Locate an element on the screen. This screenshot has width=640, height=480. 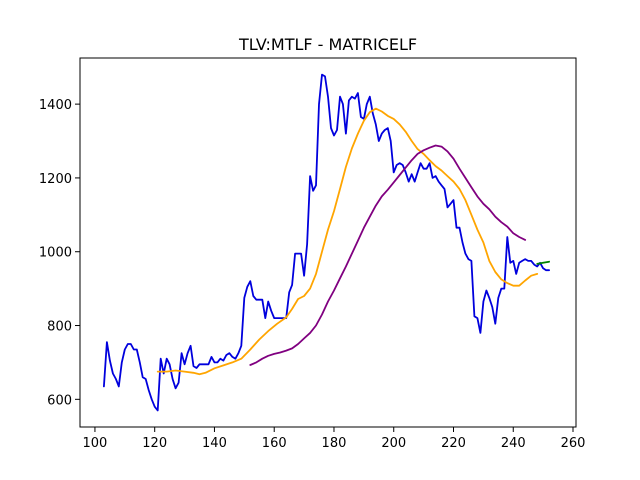
x-tick-label: 220 is located at coordinates (453, 443).